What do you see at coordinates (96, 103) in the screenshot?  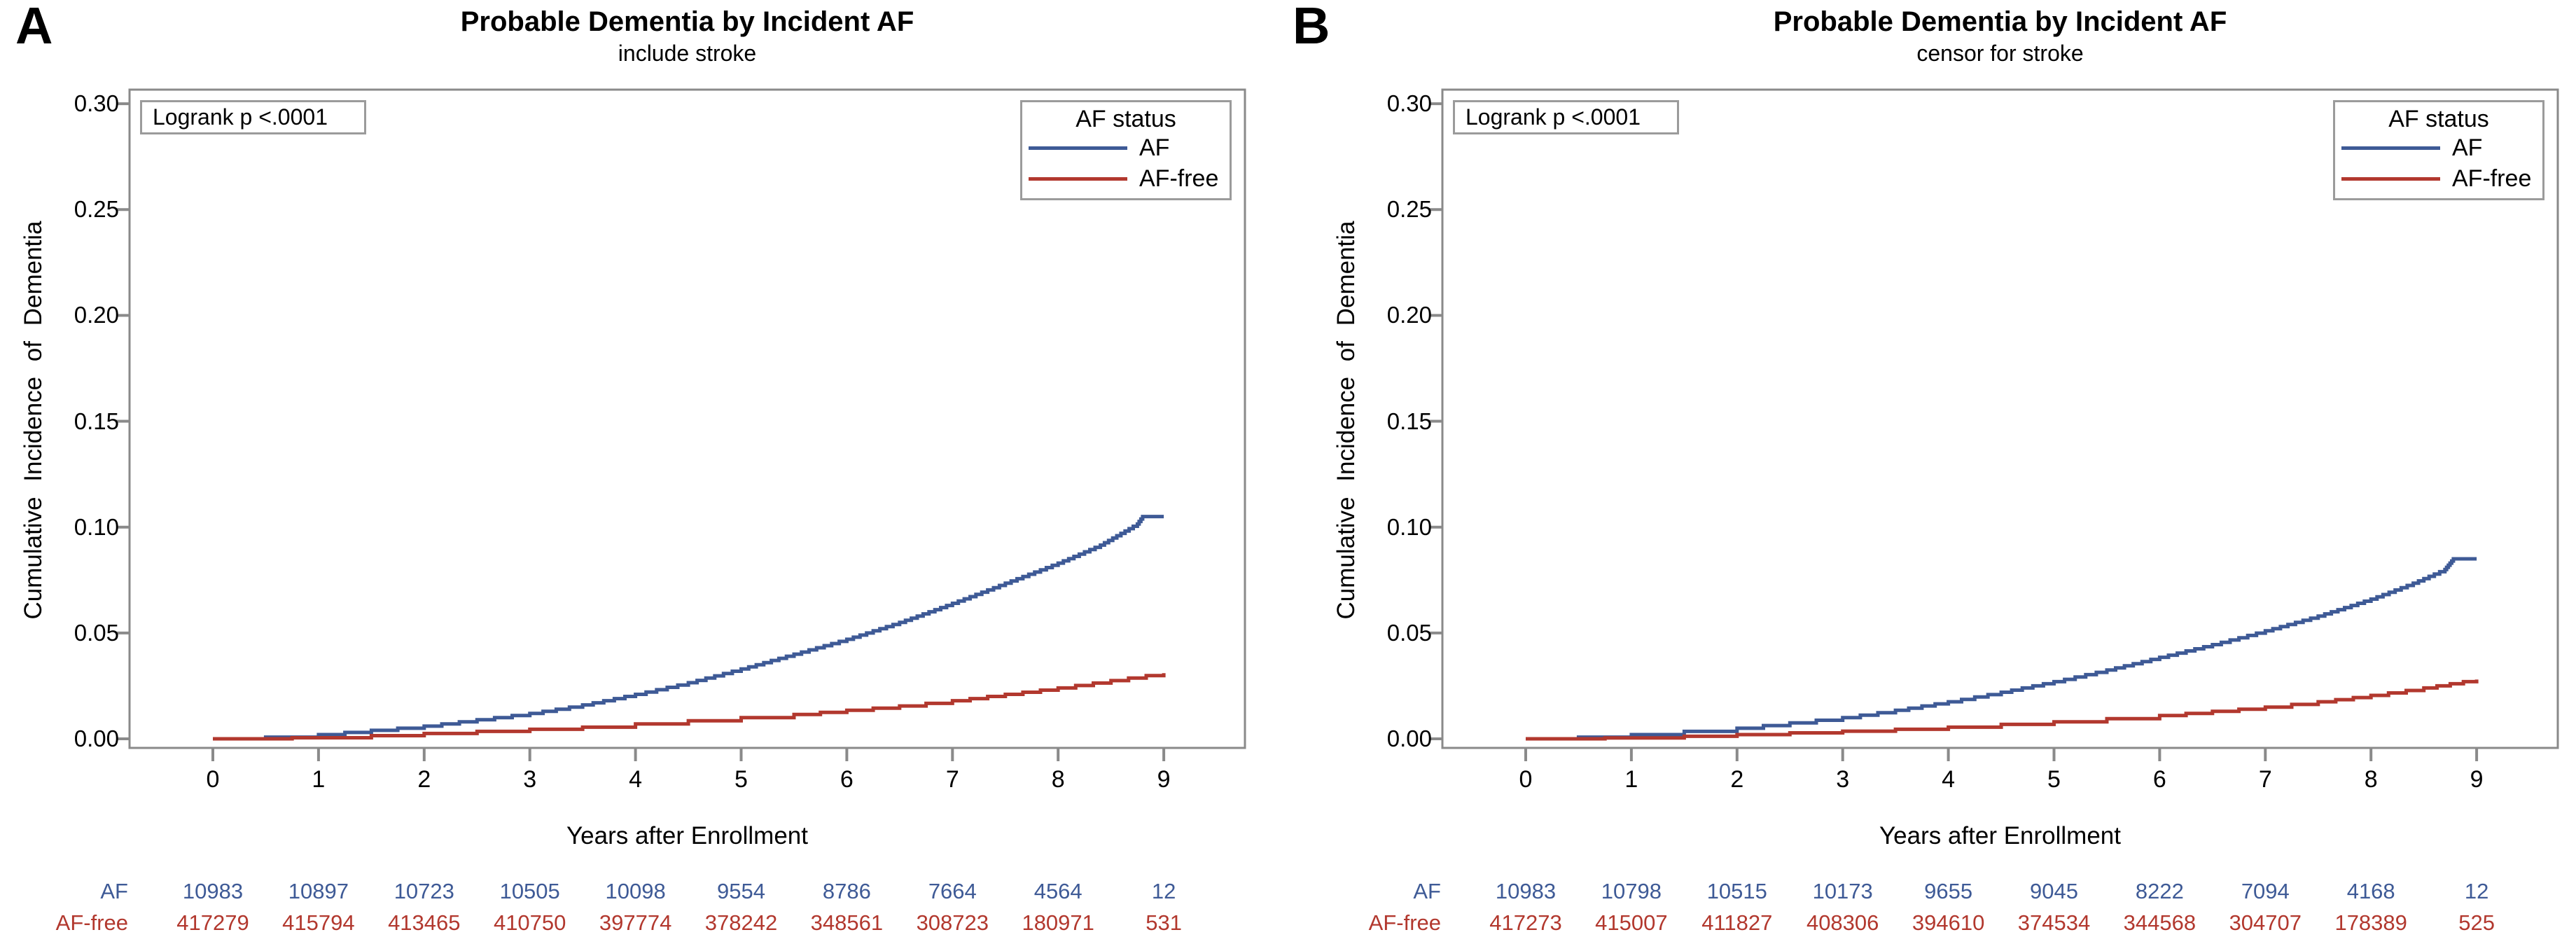 I see `y-tick-label: 0.30` at bounding box center [96, 103].